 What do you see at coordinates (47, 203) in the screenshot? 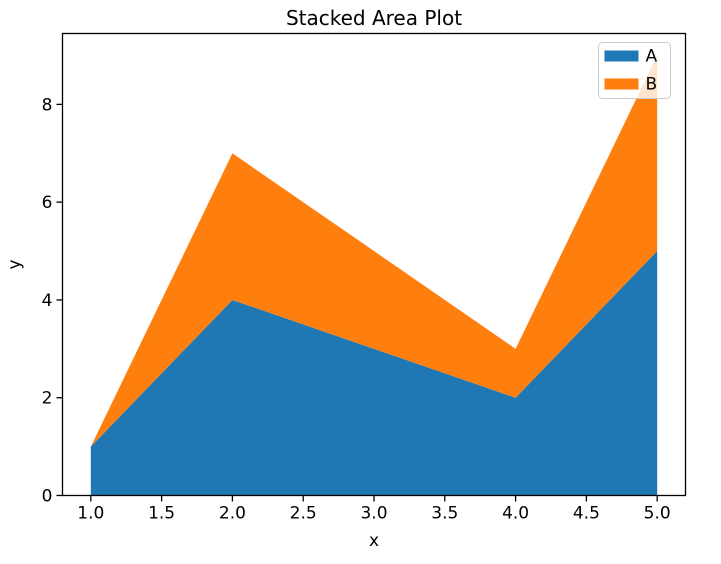
I see `y-tick-label: 6` at bounding box center [47, 203].